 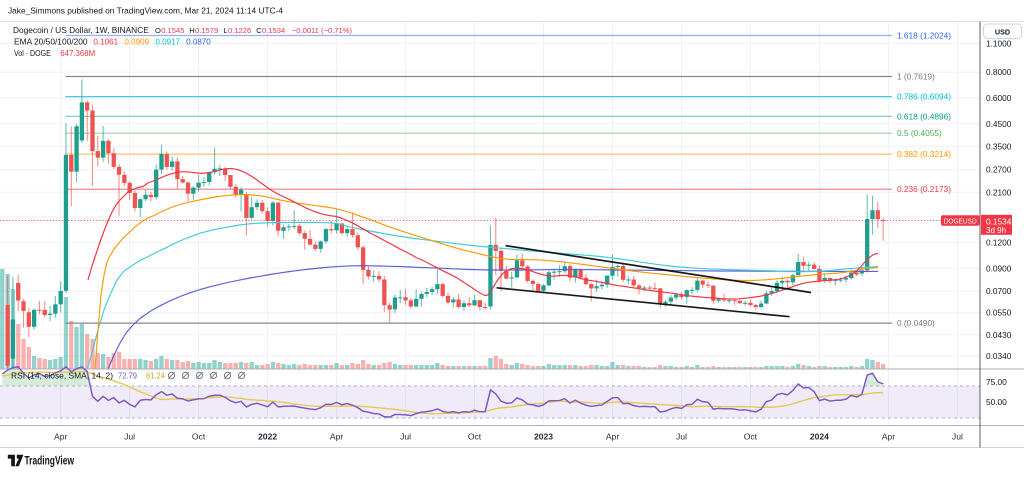 I want to click on svg-text: 0.0700, so click(x=999, y=291).